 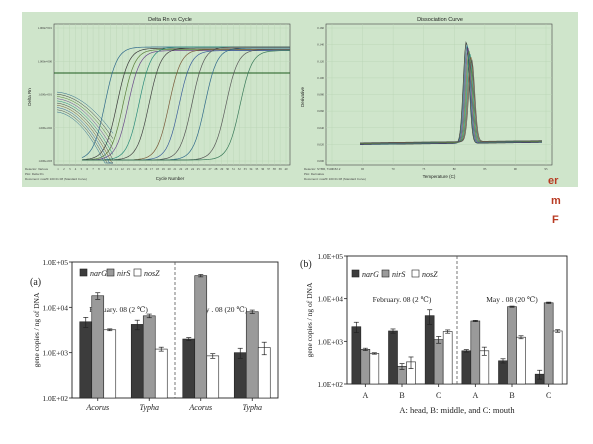 What do you see at coordinates (152, 169) in the screenshot?
I see `amplification-x-tick: 17` at bounding box center [152, 169].